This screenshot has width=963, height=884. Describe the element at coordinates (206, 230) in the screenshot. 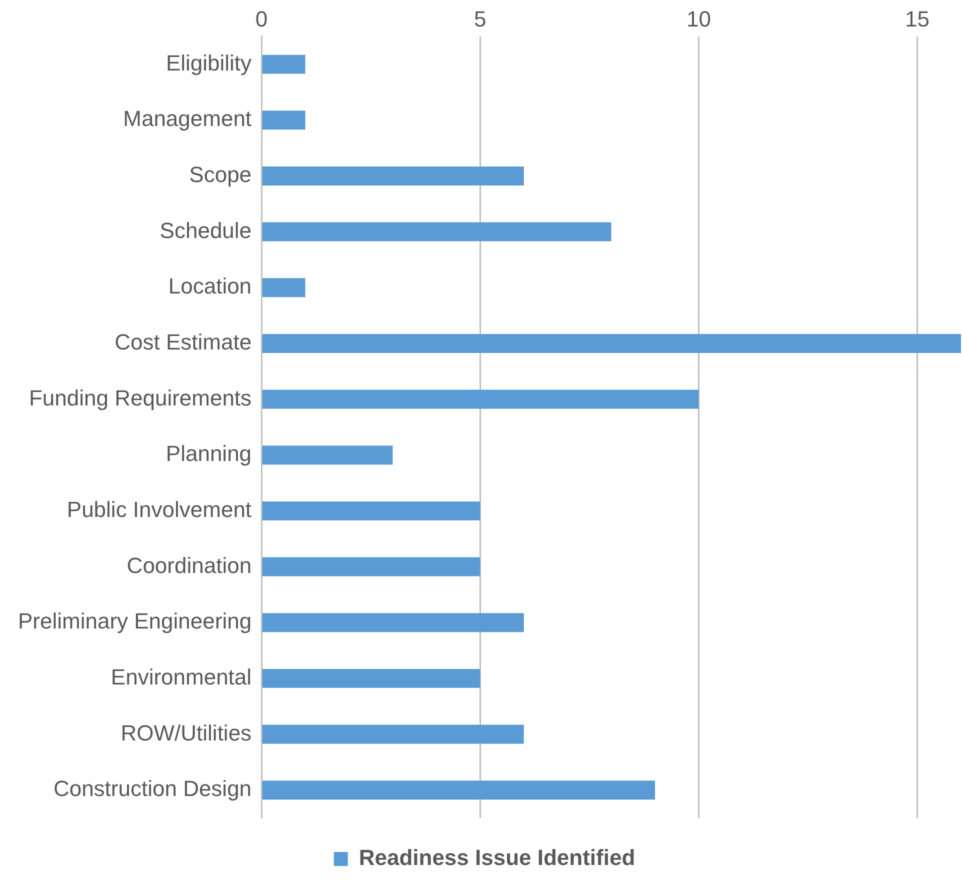

I see `y-tick-label: Schedule` at that location.